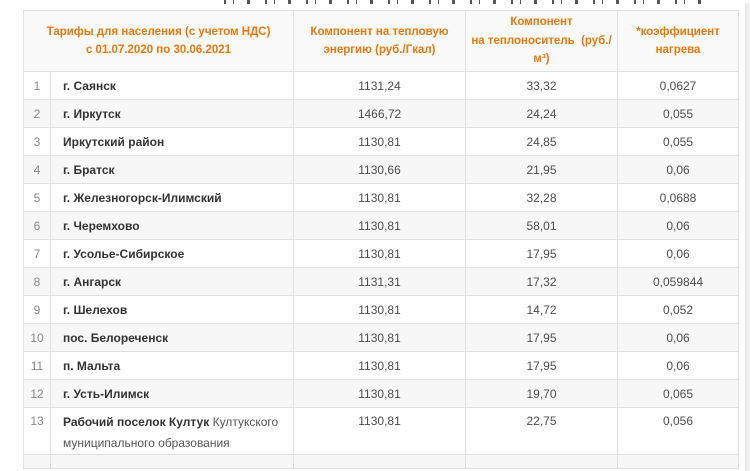 The width and height of the screenshot is (750, 471). What do you see at coordinates (37, 141) in the screenshot?
I see `row-number: 3` at bounding box center [37, 141].